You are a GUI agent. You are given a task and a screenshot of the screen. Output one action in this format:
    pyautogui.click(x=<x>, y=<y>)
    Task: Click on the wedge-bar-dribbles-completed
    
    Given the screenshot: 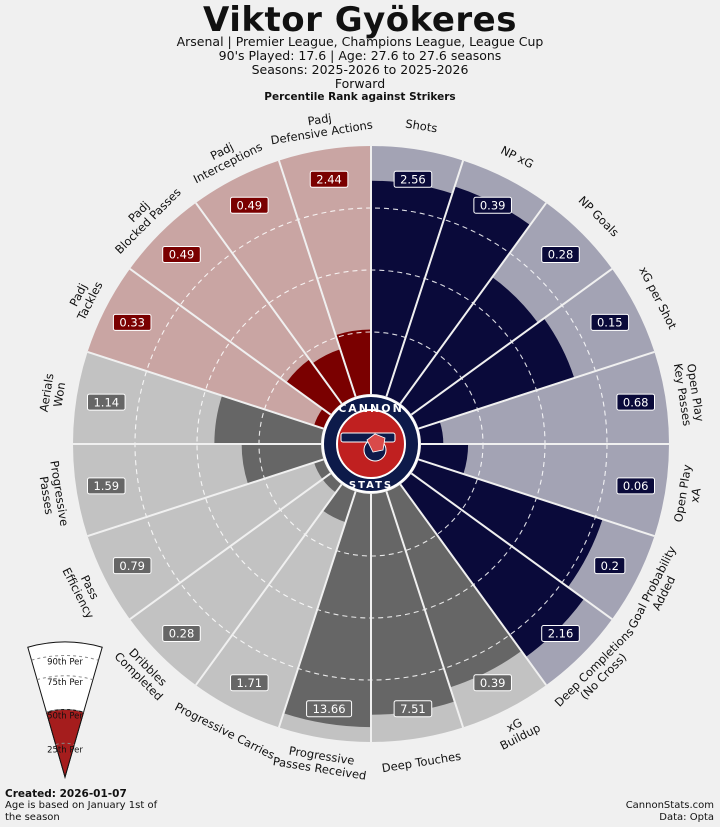 What is the action you would take?
    pyautogui.click(x=332, y=483)
    